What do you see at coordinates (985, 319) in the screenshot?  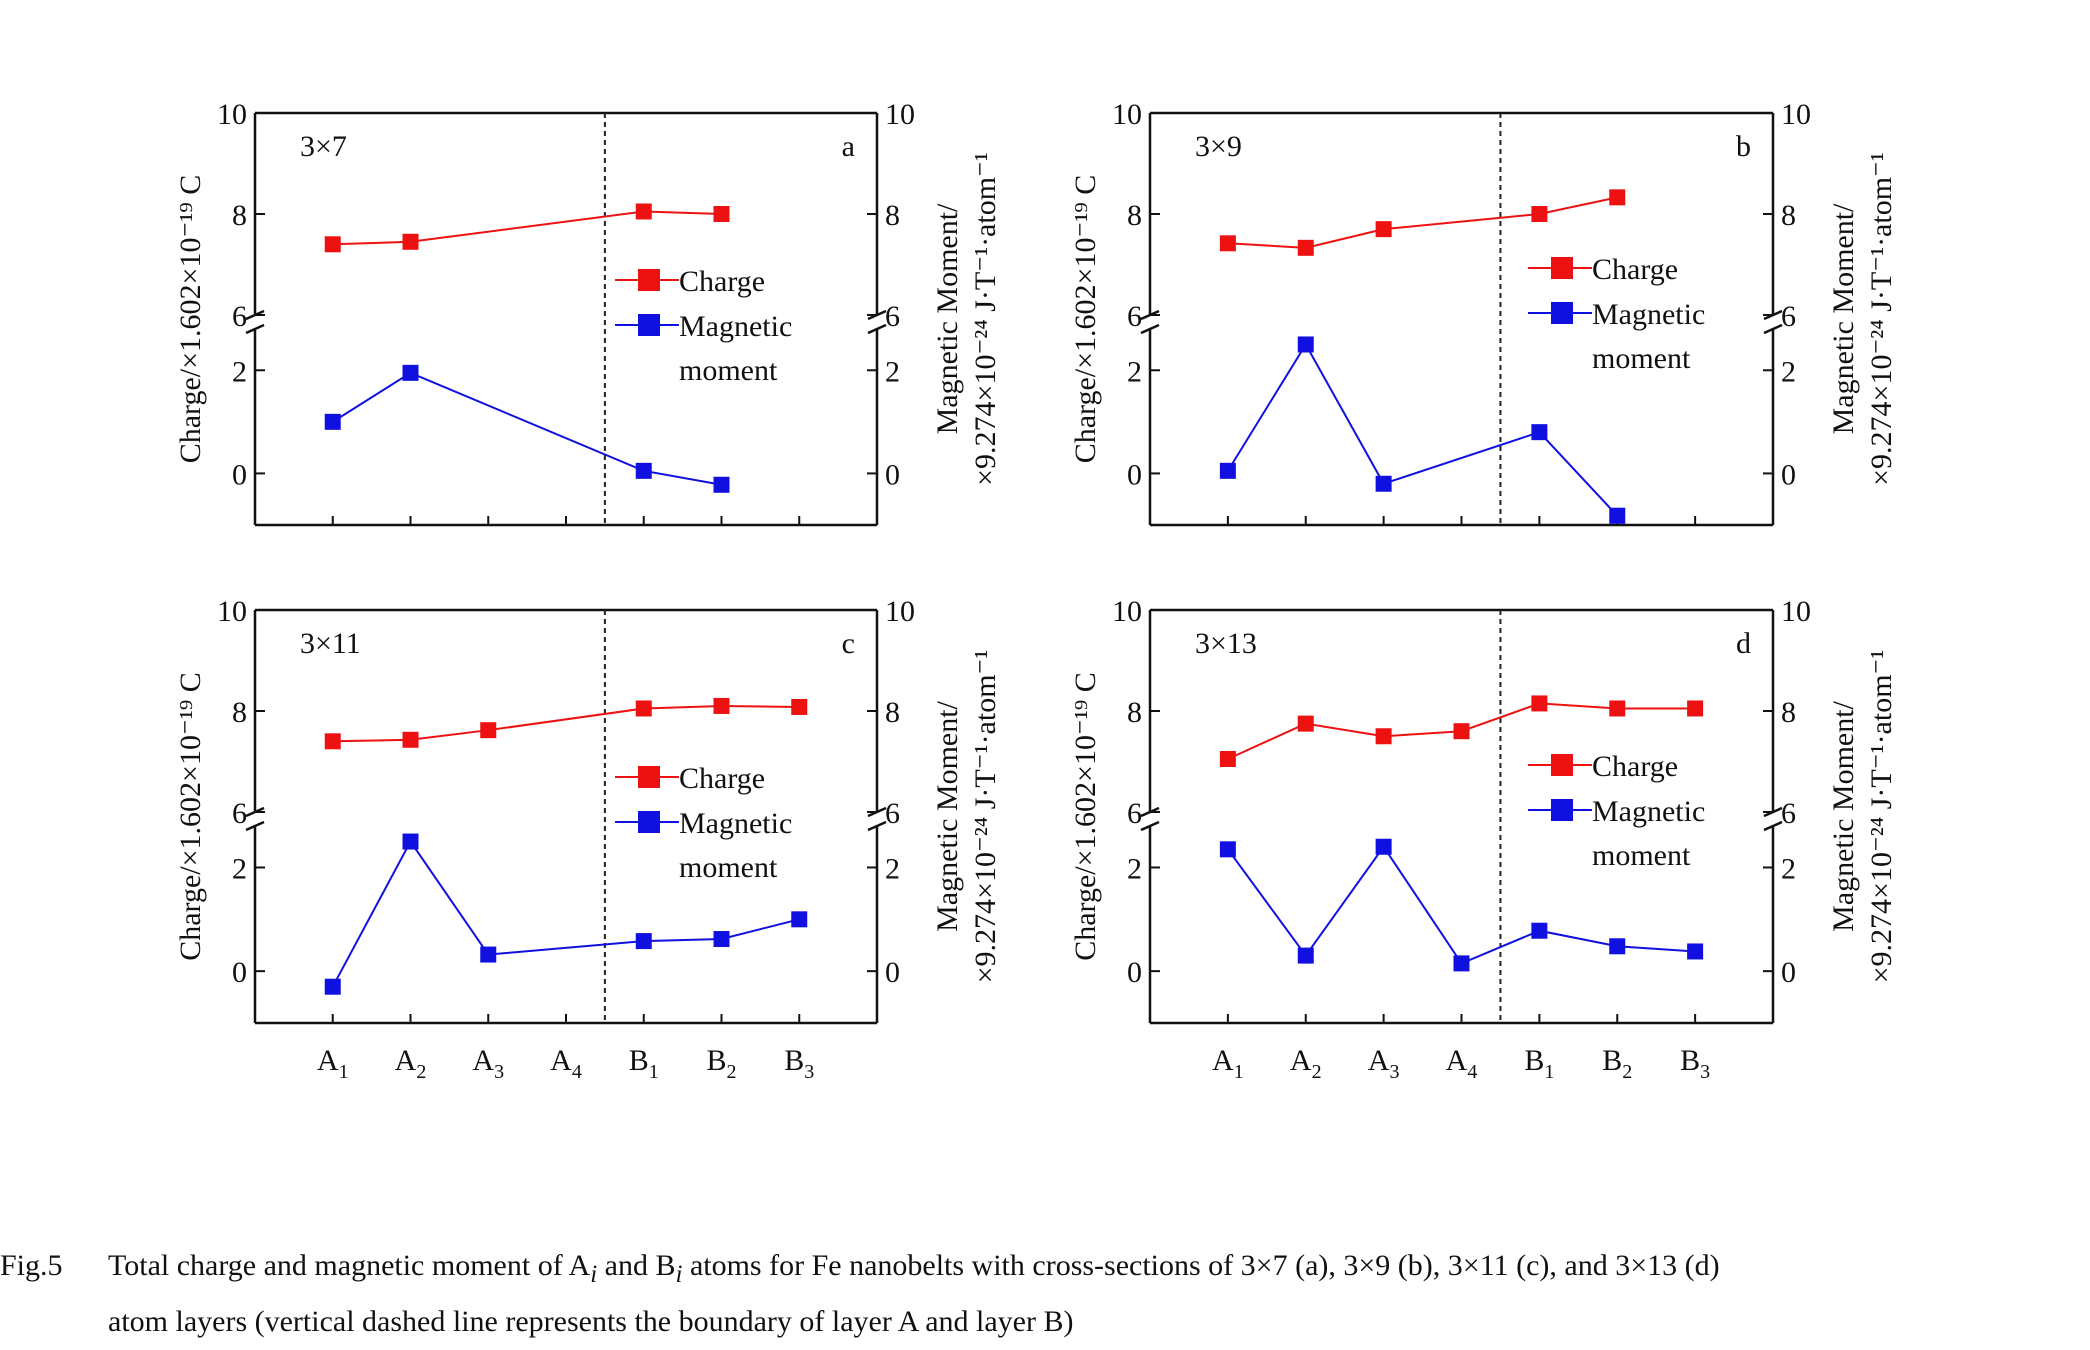 I see `y-axis-title-right-2: ×9.274×10⁻²⁴ J·T⁻¹·atom⁻¹` at bounding box center [985, 319].